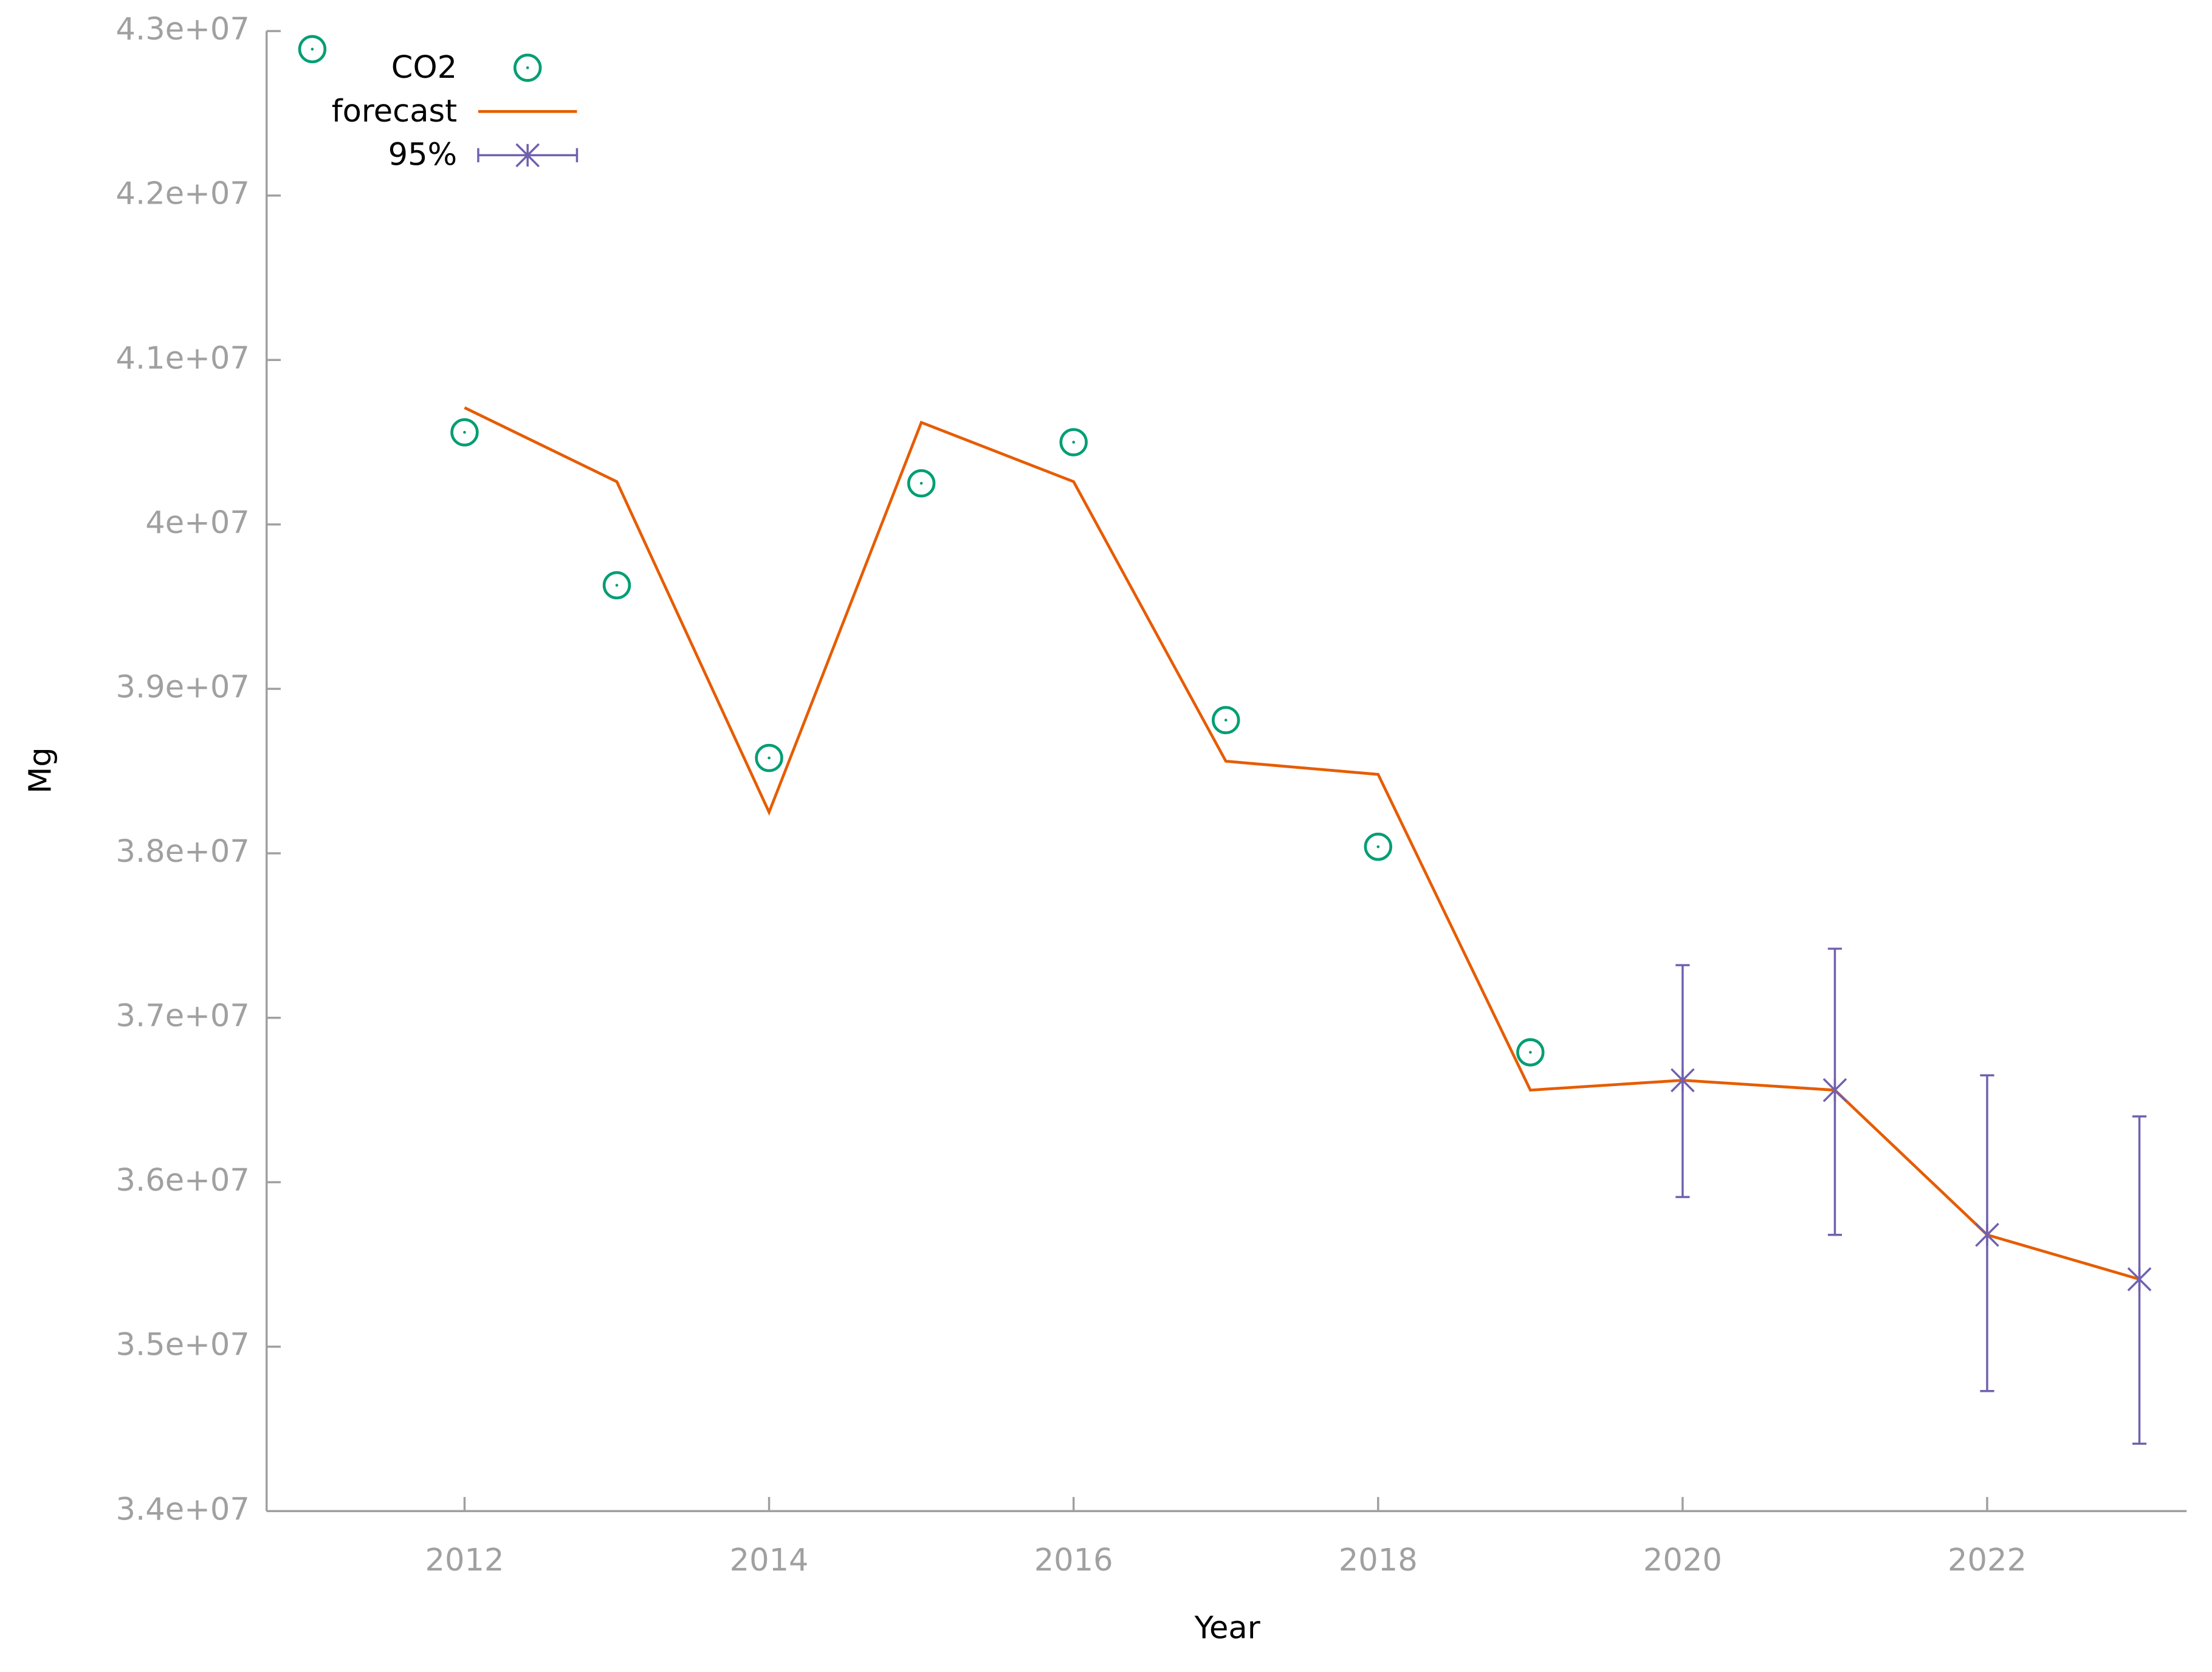 The image size is (2212, 1672). What do you see at coordinates (1682, 1561) in the screenshot?
I see `x-tick-label: 2020` at bounding box center [1682, 1561].